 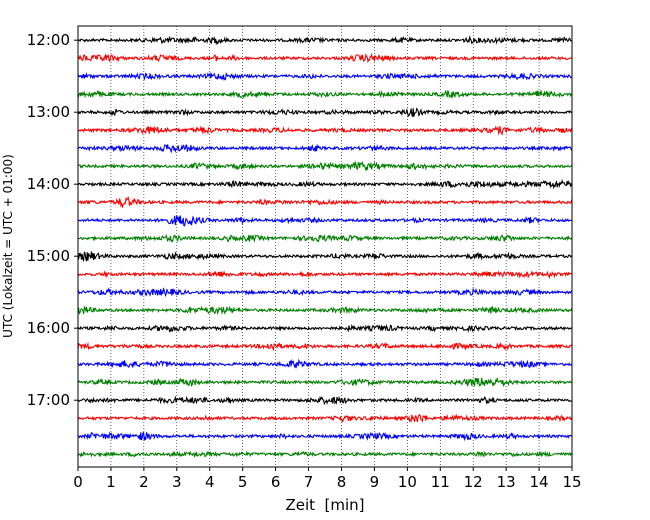 What do you see at coordinates (276, 482) in the screenshot?
I see `x-tick-label: 6` at bounding box center [276, 482].